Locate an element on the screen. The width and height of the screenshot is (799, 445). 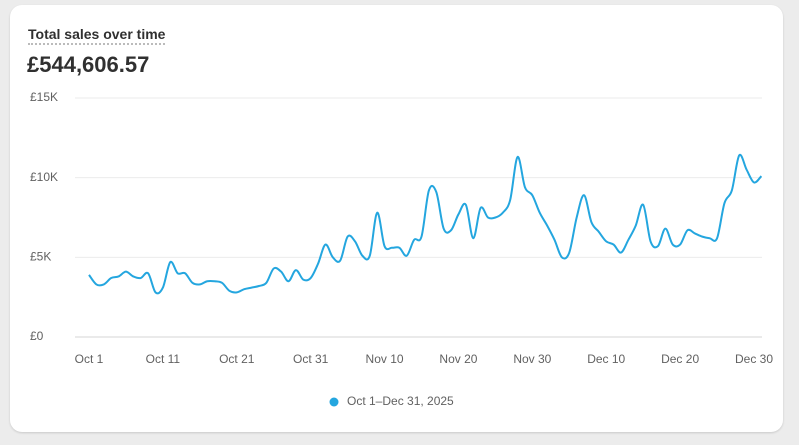
total-sales: £544,606.57 is located at coordinates (88, 64).